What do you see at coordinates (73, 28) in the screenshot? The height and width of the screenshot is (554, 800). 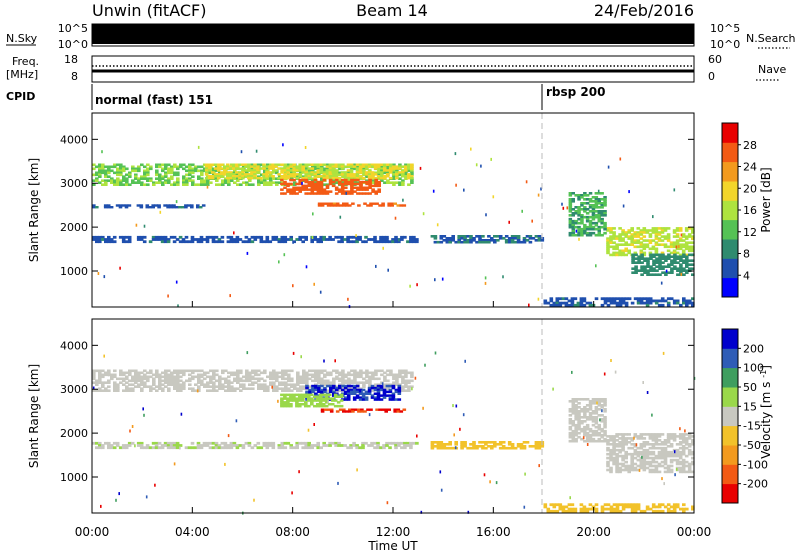 I see `nsky-tick-high: 10^5` at bounding box center [73, 28].